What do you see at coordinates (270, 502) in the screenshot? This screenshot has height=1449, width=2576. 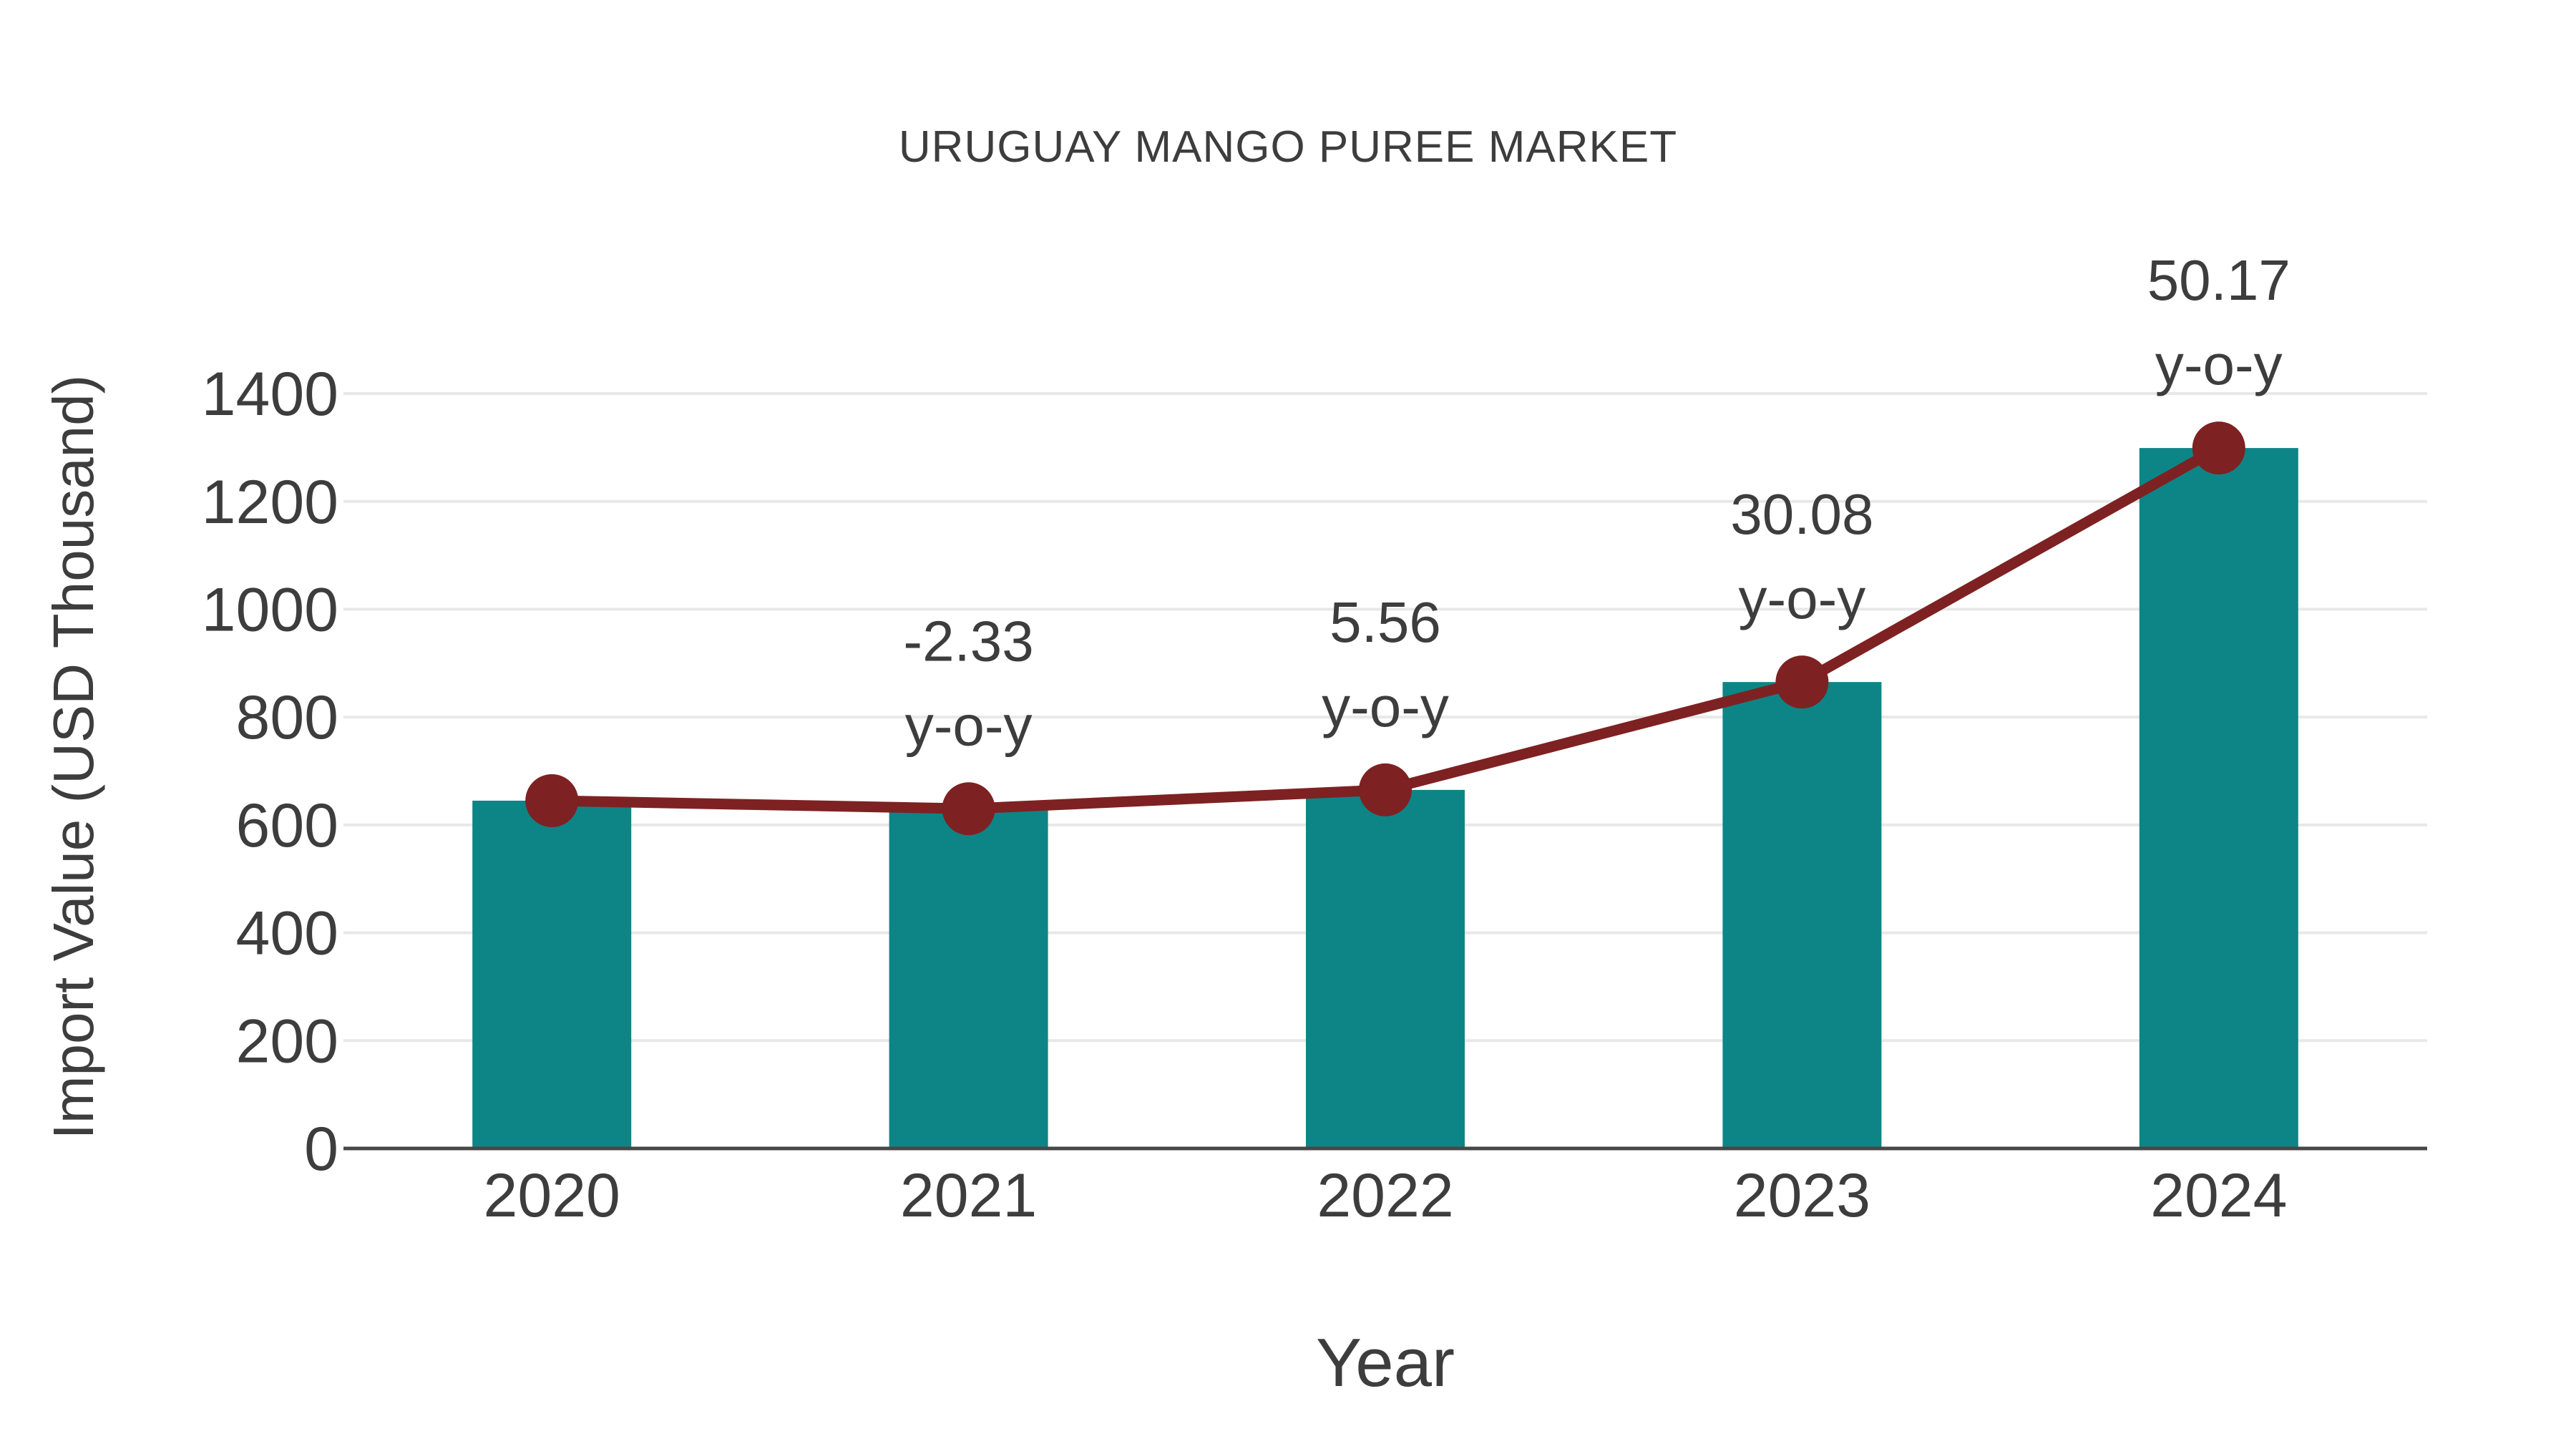 I see `y-tick-label: 1200` at bounding box center [270, 502].